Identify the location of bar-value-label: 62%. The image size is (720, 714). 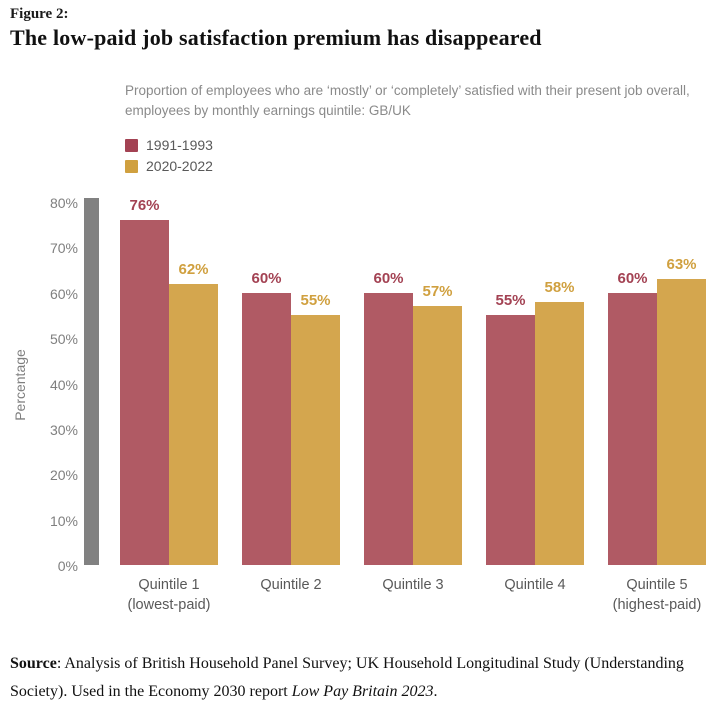
(193, 269).